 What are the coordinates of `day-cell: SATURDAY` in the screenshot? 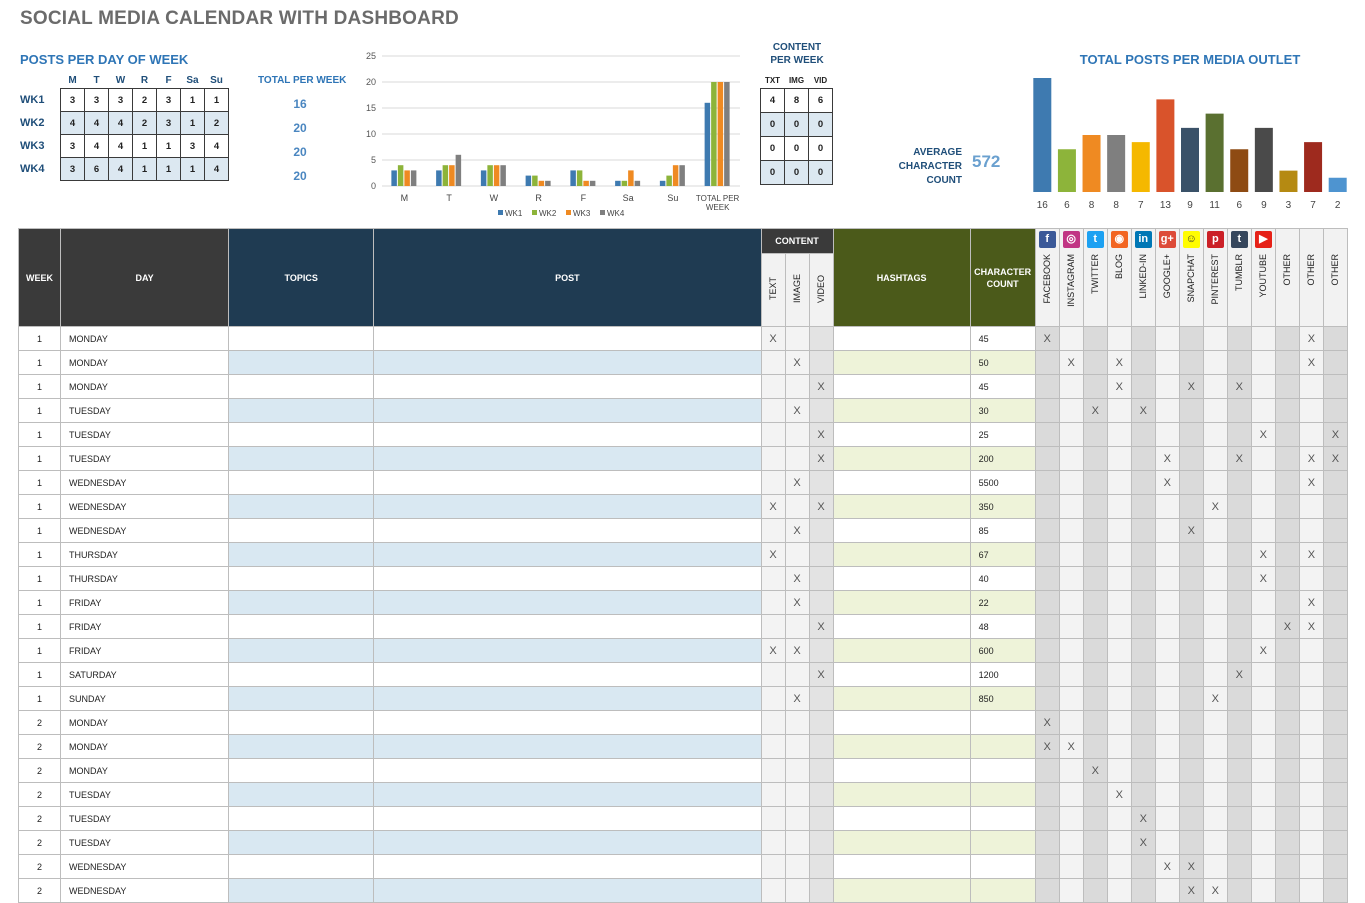 It's located at (145, 674).